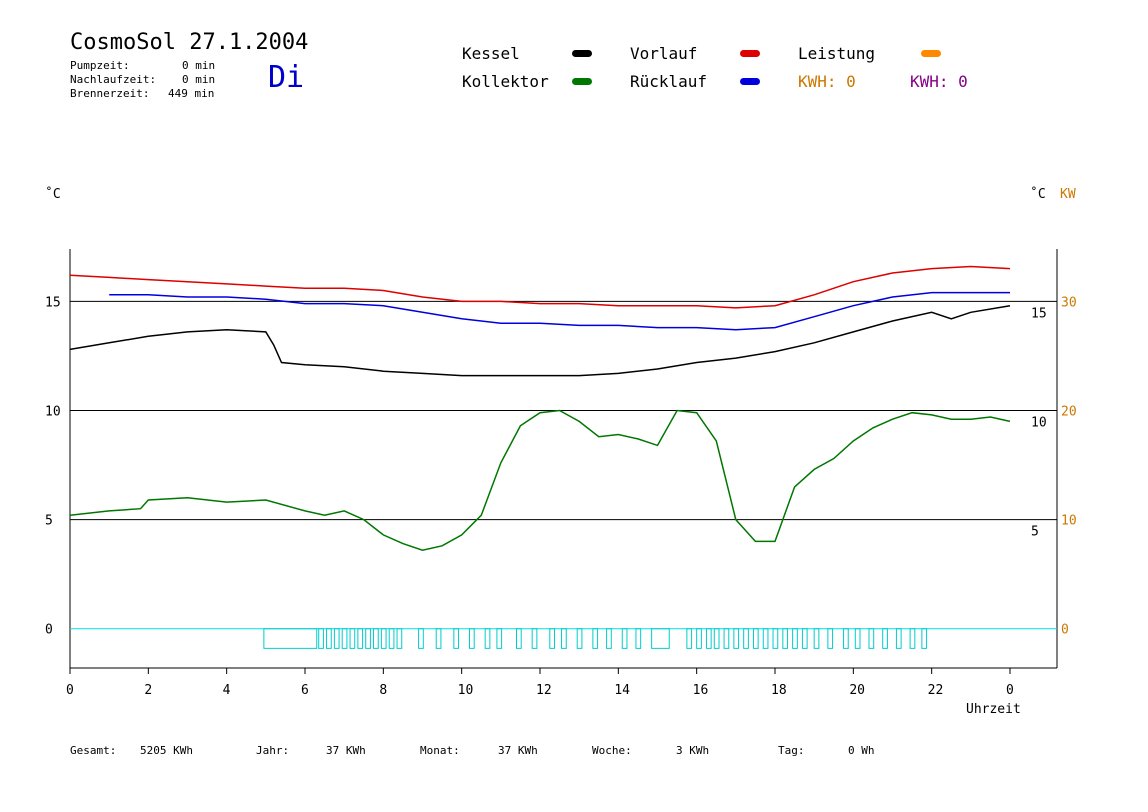 The height and width of the screenshot is (812, 1148). I want to click on series-line-rücklauf, so click(559, 311).